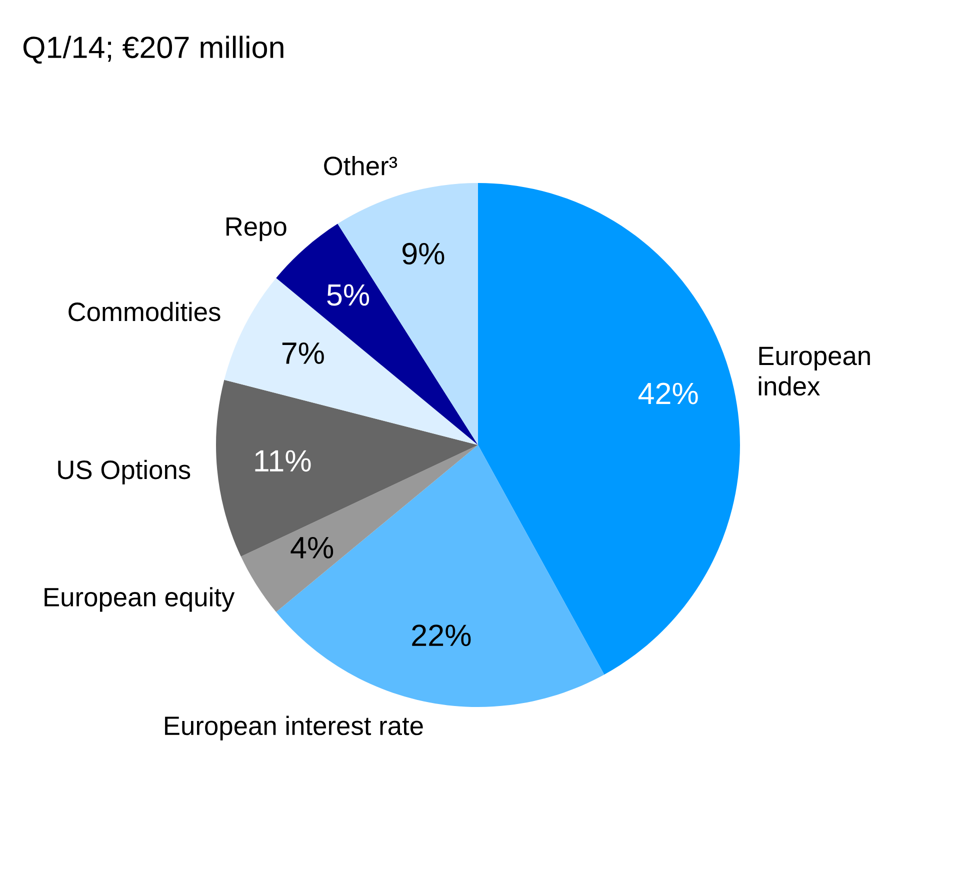  I want to click on slice-label: European equity, so click(139, 599).